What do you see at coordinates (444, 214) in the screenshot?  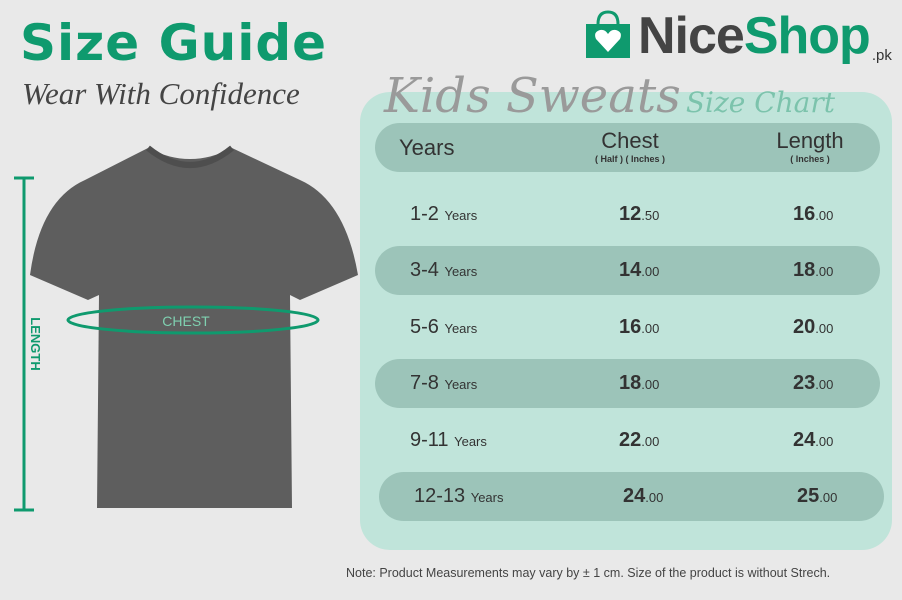 I see `age-cell: 1-2 Years` at bounding box center [444, 214].